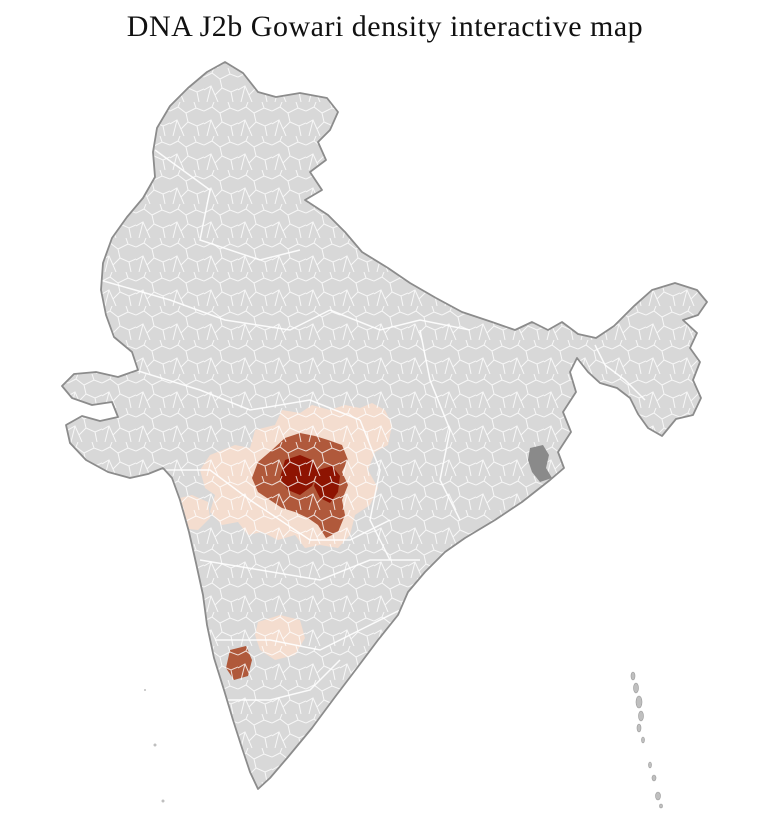 This screenshot has width=770, height=813. What do you see at coordinates (154, 746) in the screenshot?
I see `lakshadweep-islands` at bounding box center [154, 746].